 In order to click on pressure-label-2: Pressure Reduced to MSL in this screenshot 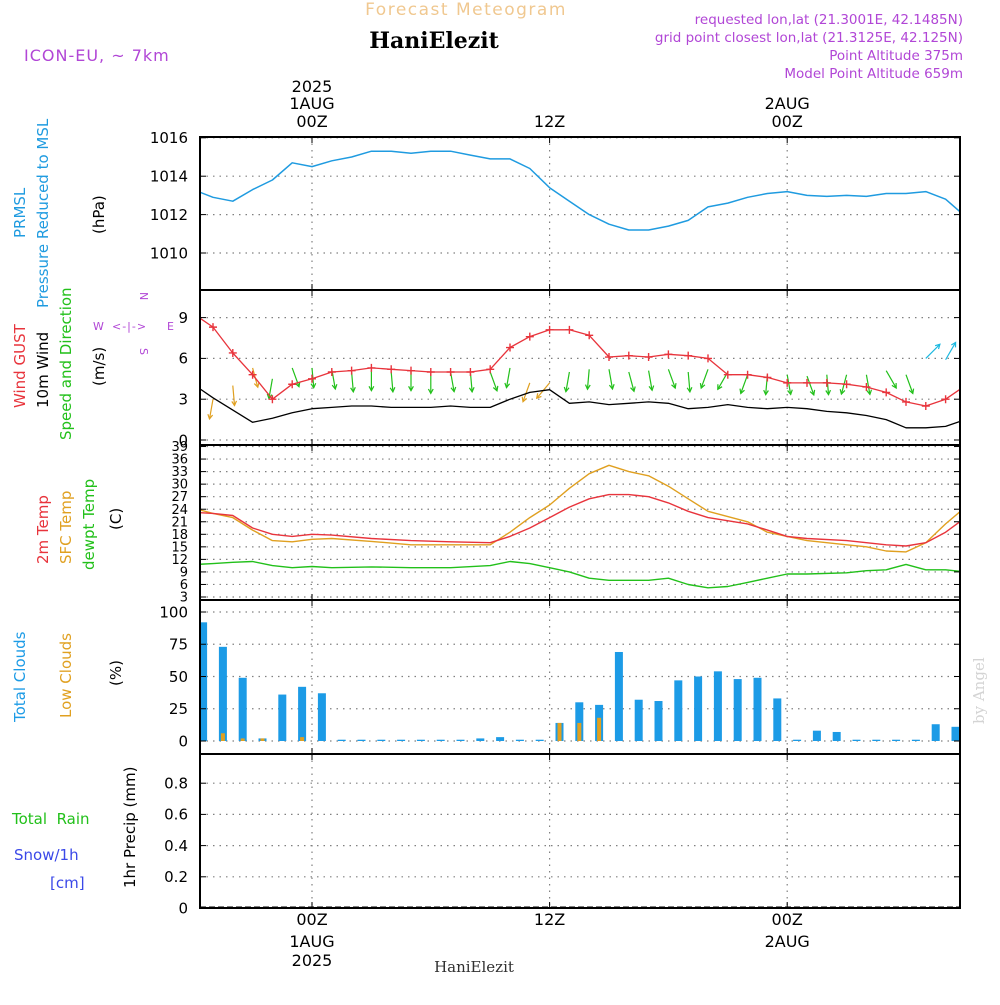, I will do `click(43, 213)`.